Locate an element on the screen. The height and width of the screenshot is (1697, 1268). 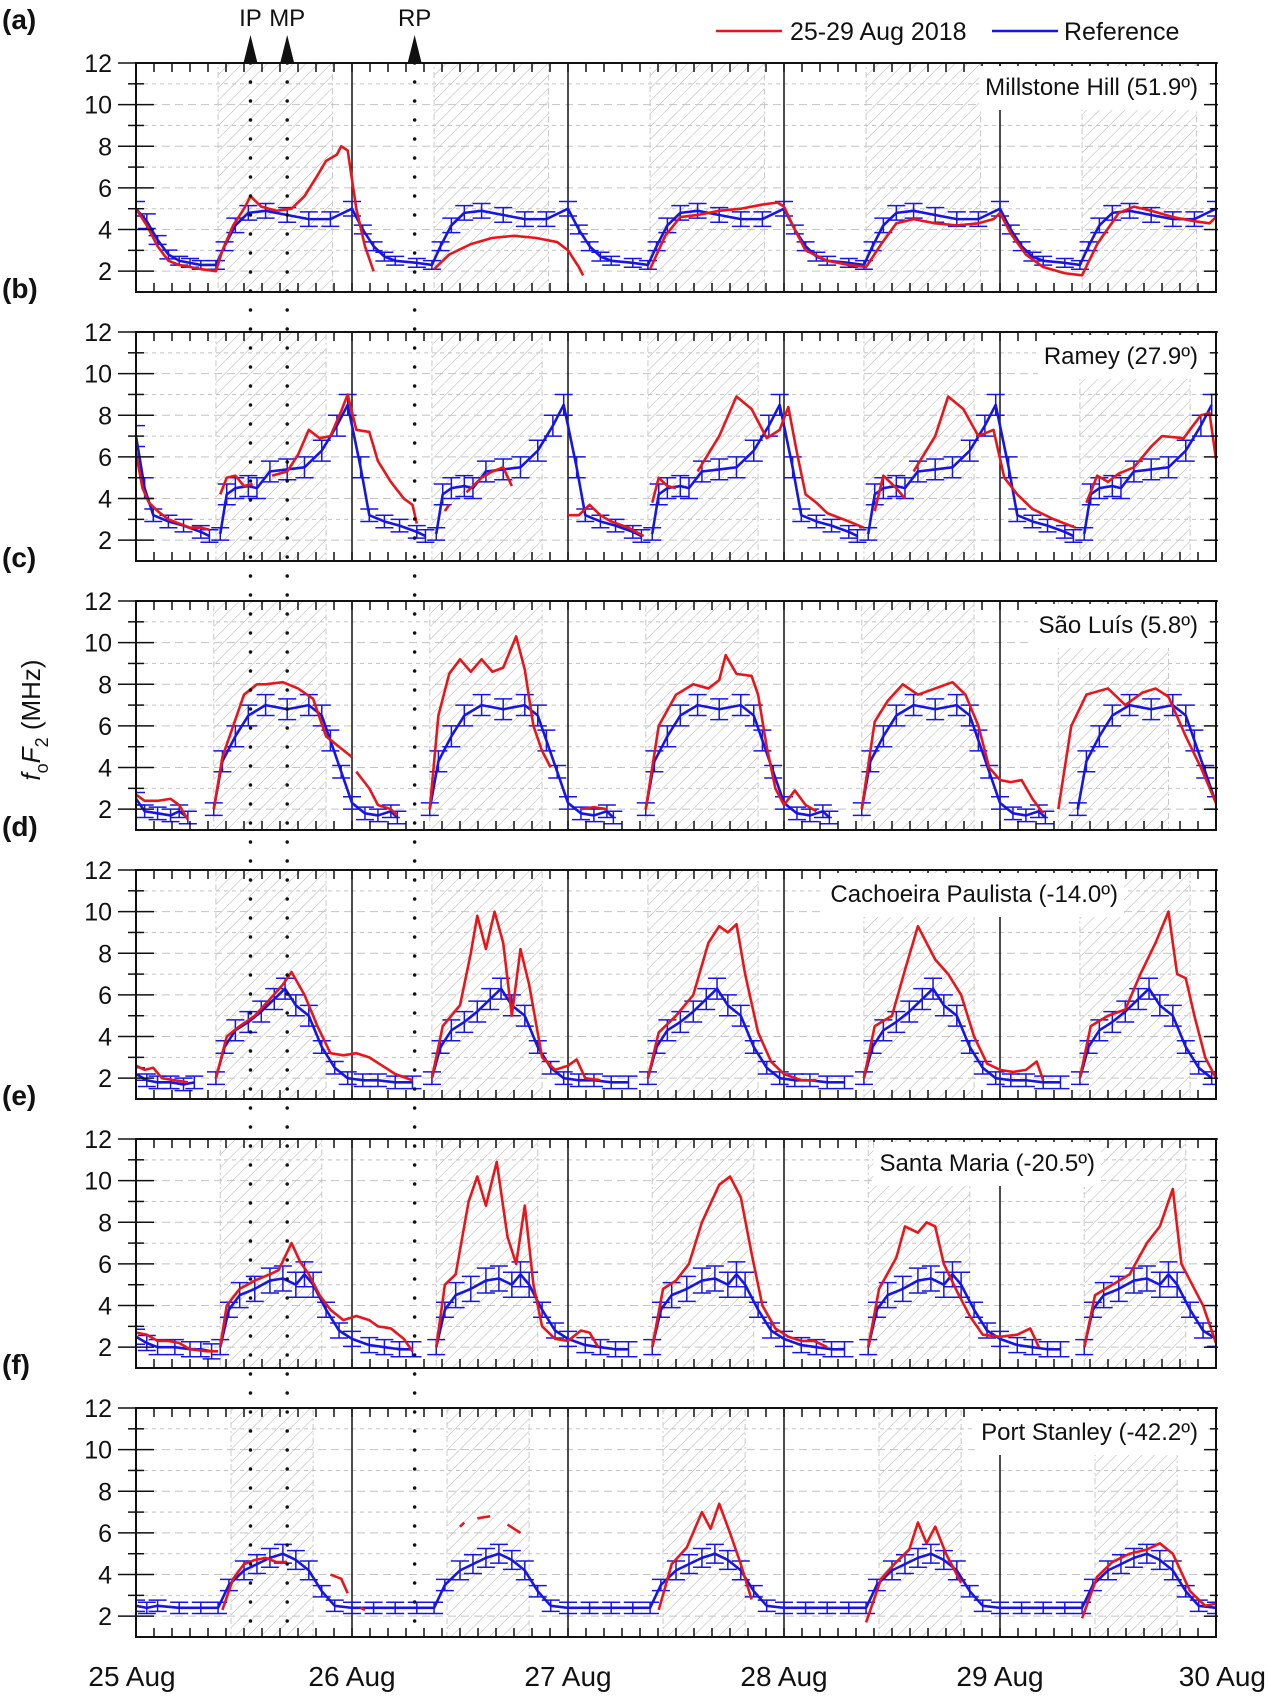
x-tick-label: 28 Aug is located at coordinates (783, 1676).